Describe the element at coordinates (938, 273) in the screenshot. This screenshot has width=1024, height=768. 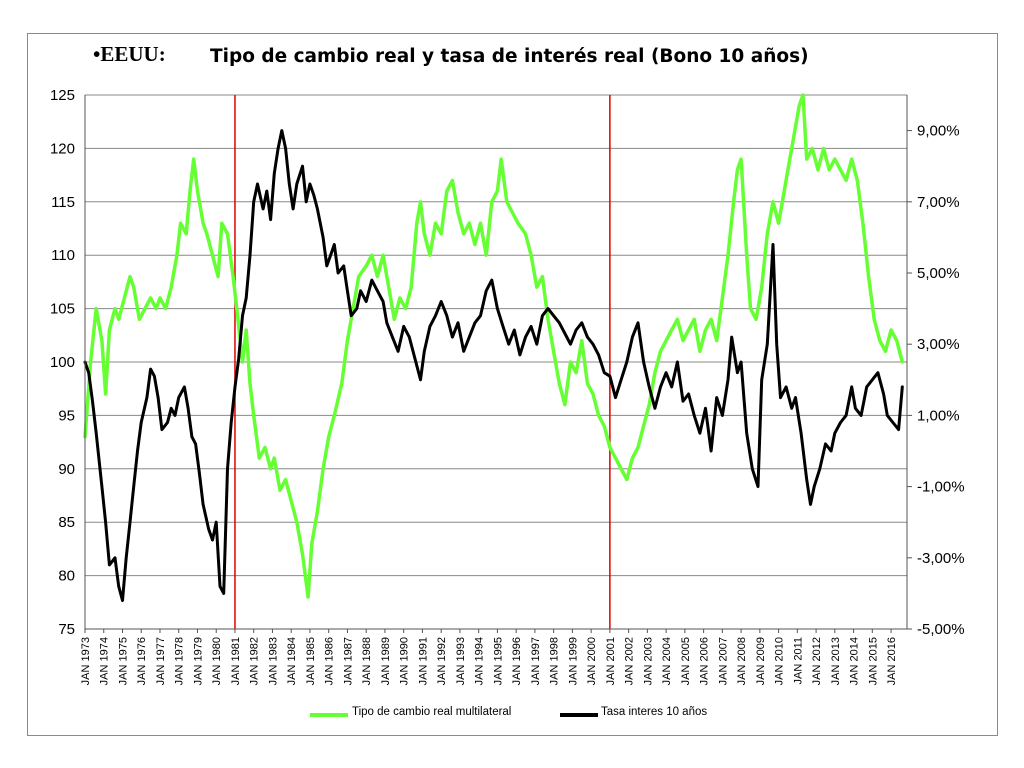
I see `y-right-tick-label: 5,00%` at that location.